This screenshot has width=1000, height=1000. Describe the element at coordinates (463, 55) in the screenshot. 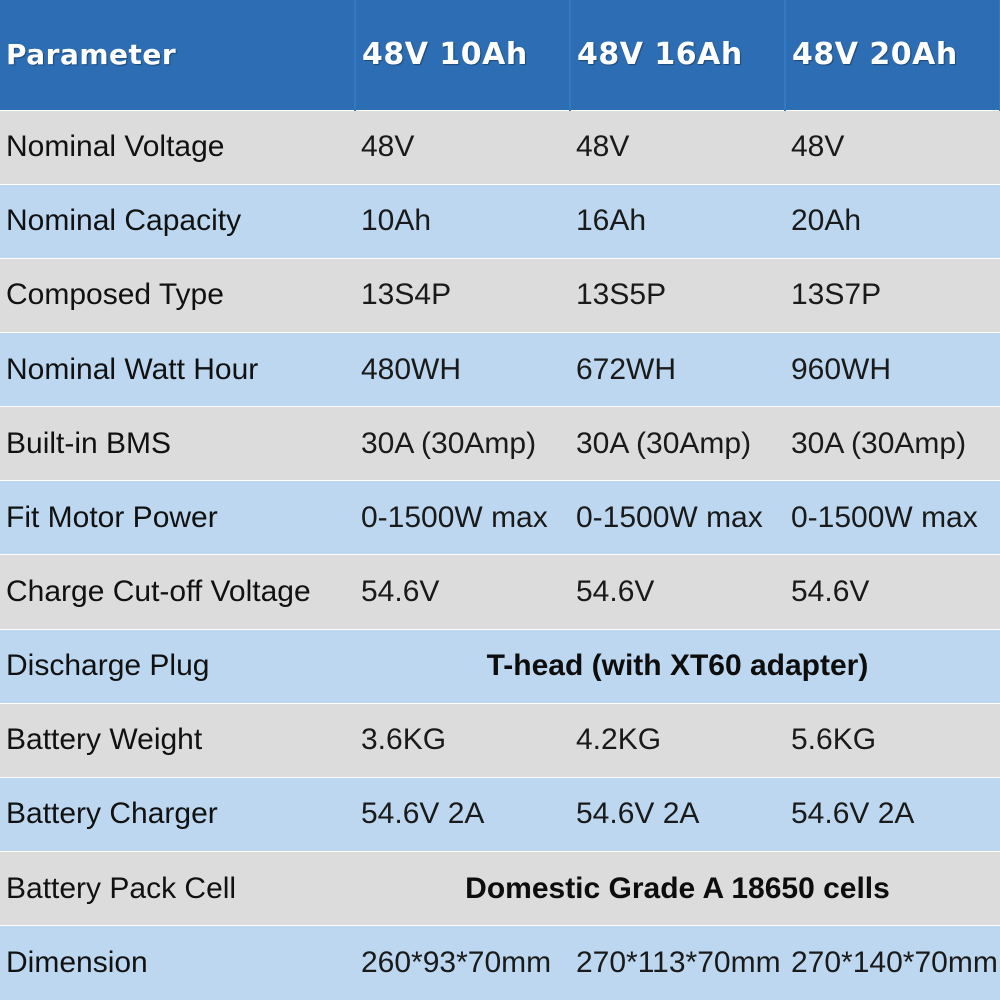

I see `header-48v-10ah: 48V 10Ah` at that location.